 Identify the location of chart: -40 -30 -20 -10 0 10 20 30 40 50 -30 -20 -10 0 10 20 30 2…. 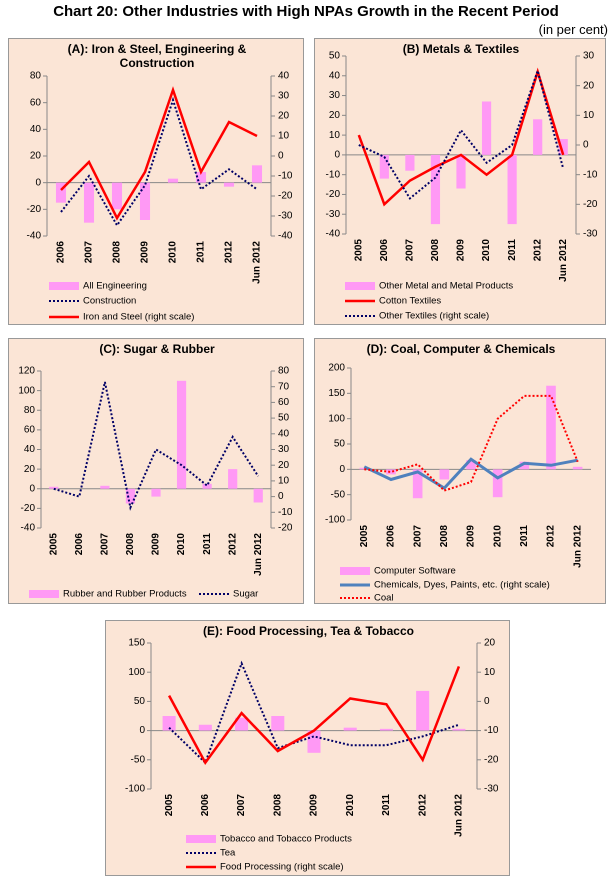
(462, 186).